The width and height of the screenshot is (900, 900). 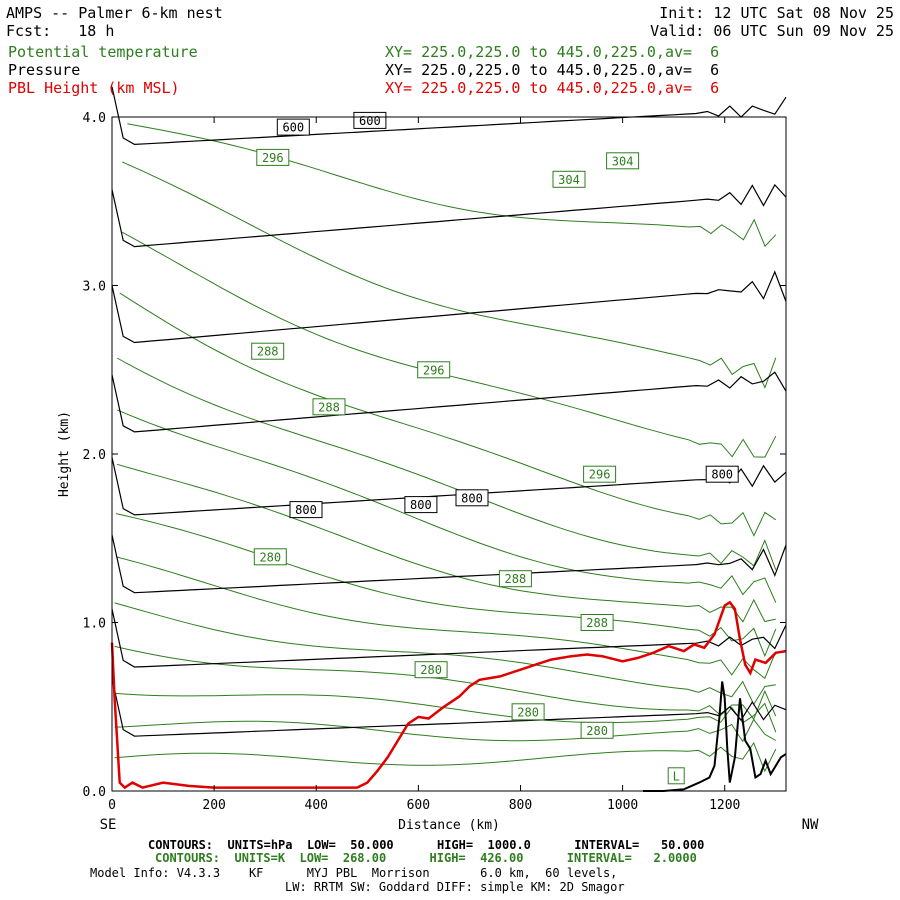 What do you see at coordinates (316, 805) in the screenshot?
I see `x-tick-label: 400` at bounding box center [316, 805].